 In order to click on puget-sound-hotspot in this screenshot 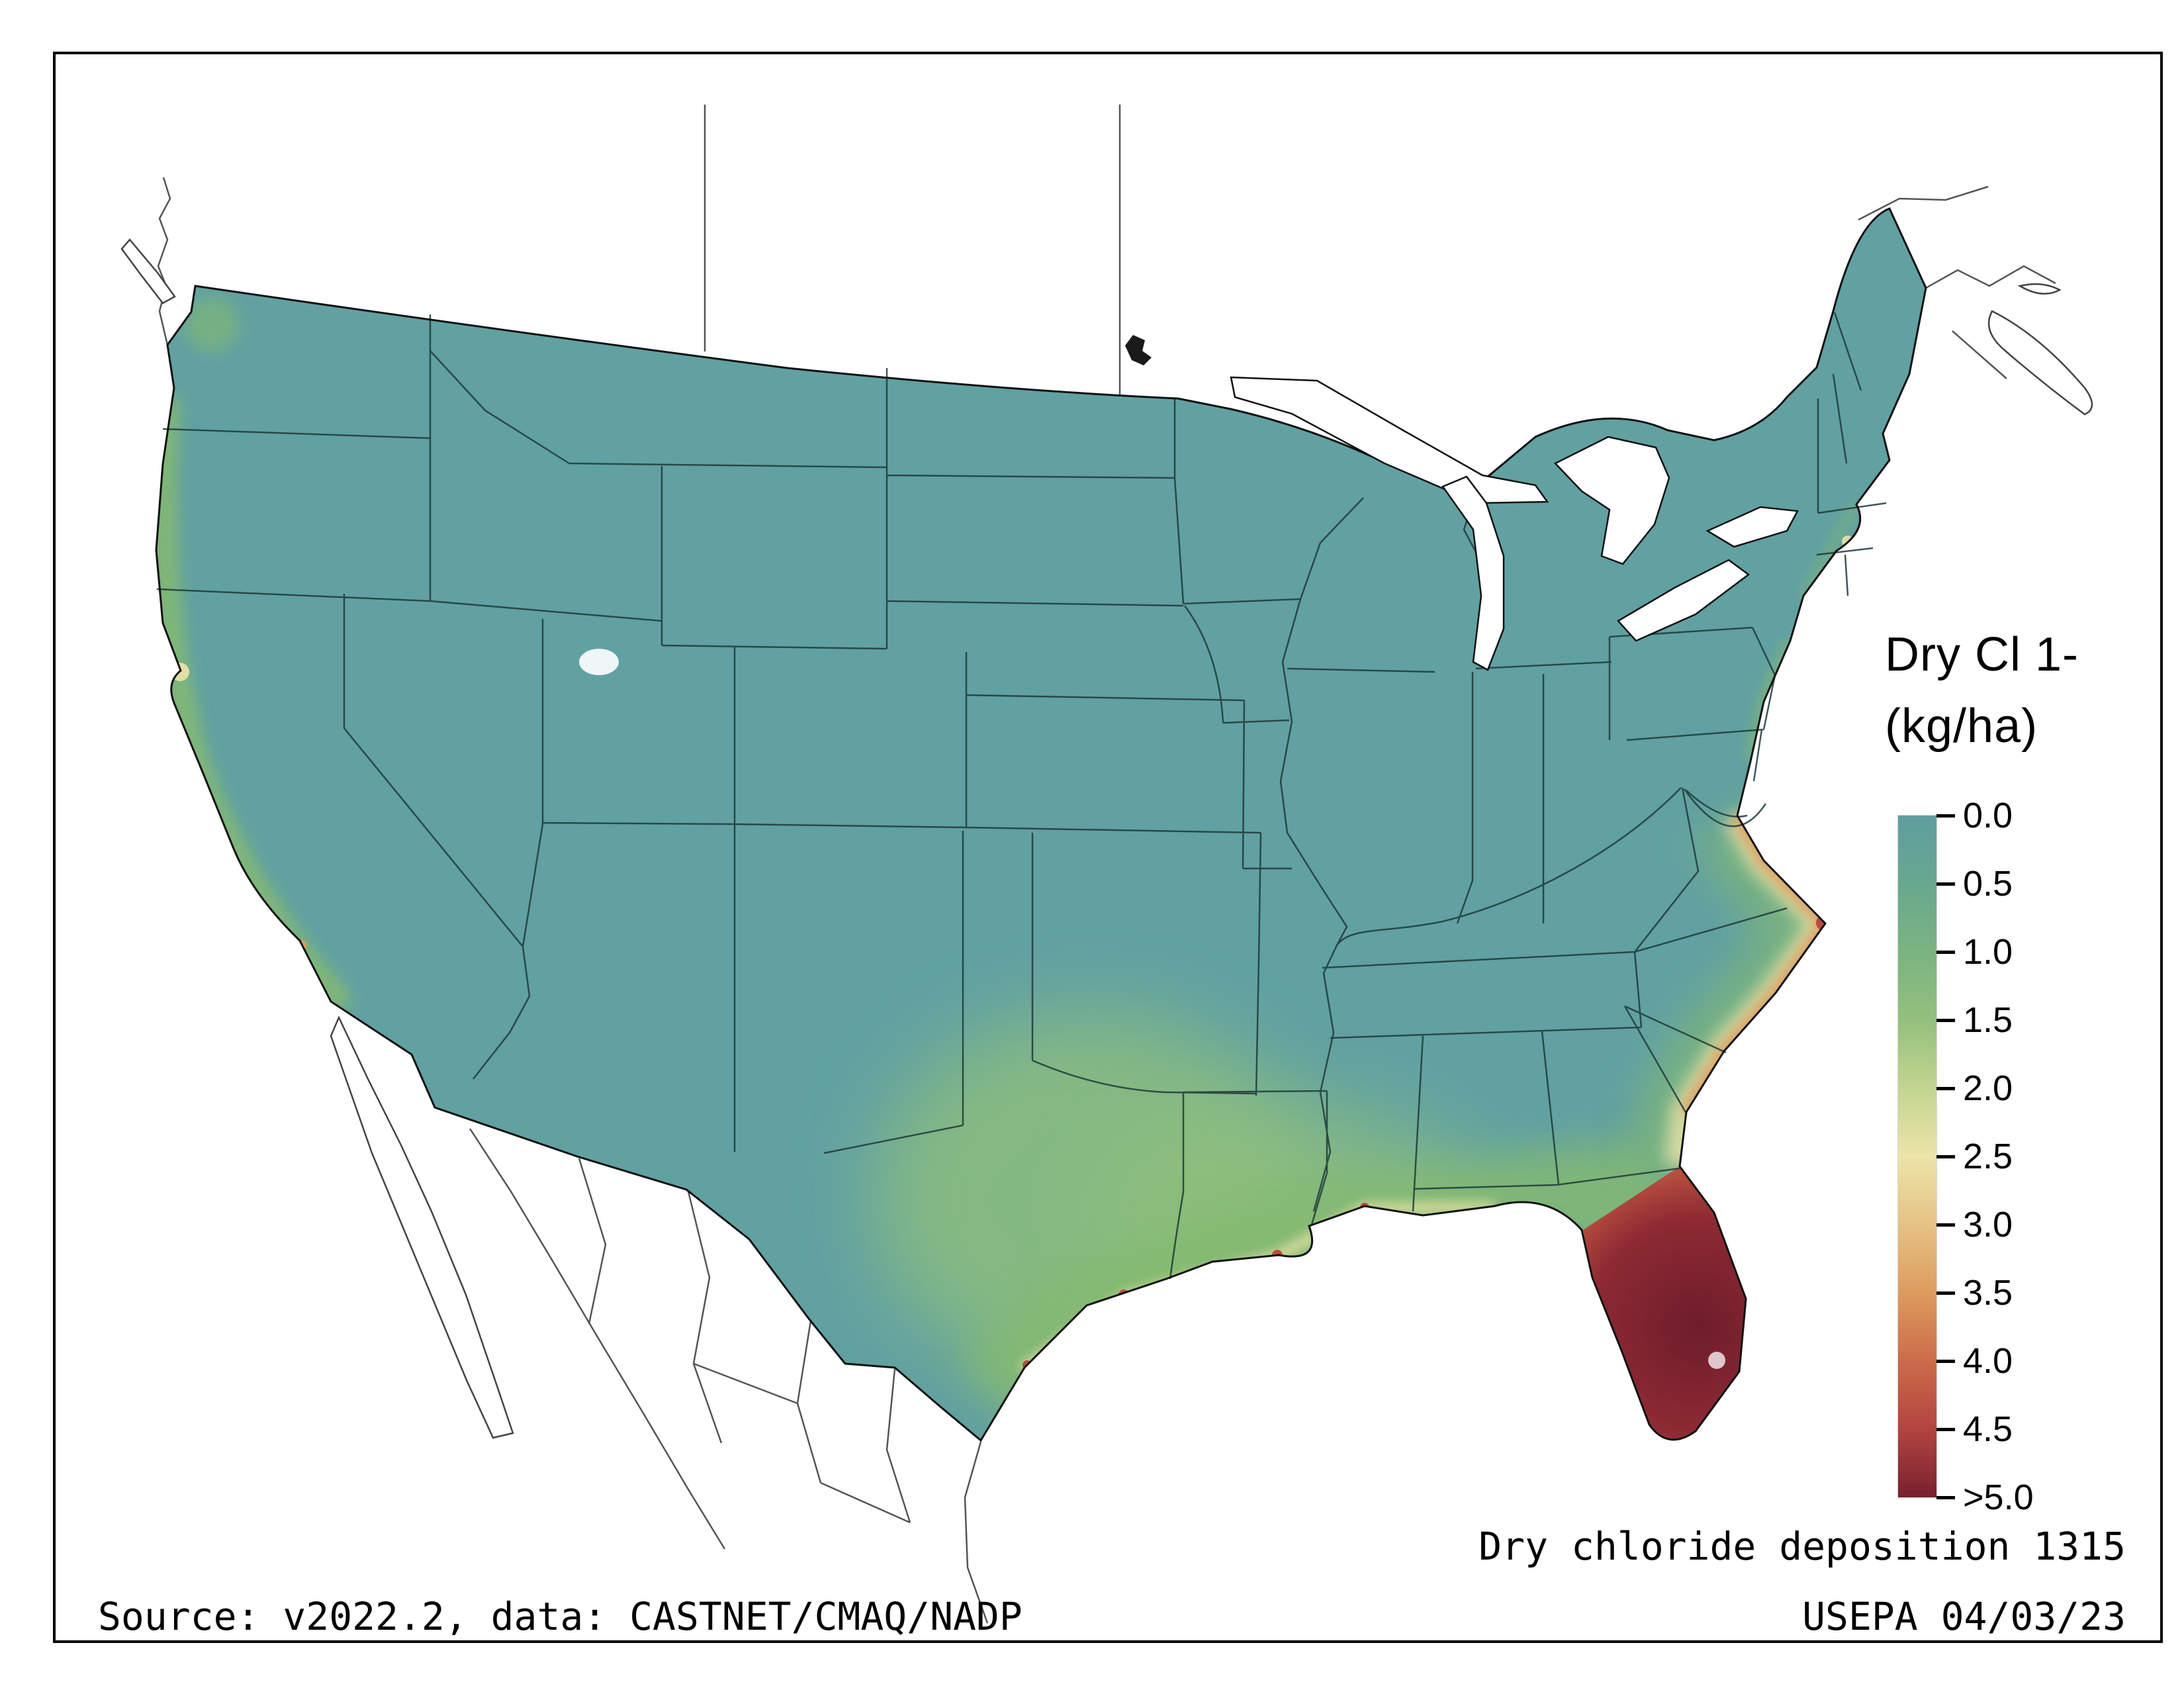, I will do `click(212, 324)`.